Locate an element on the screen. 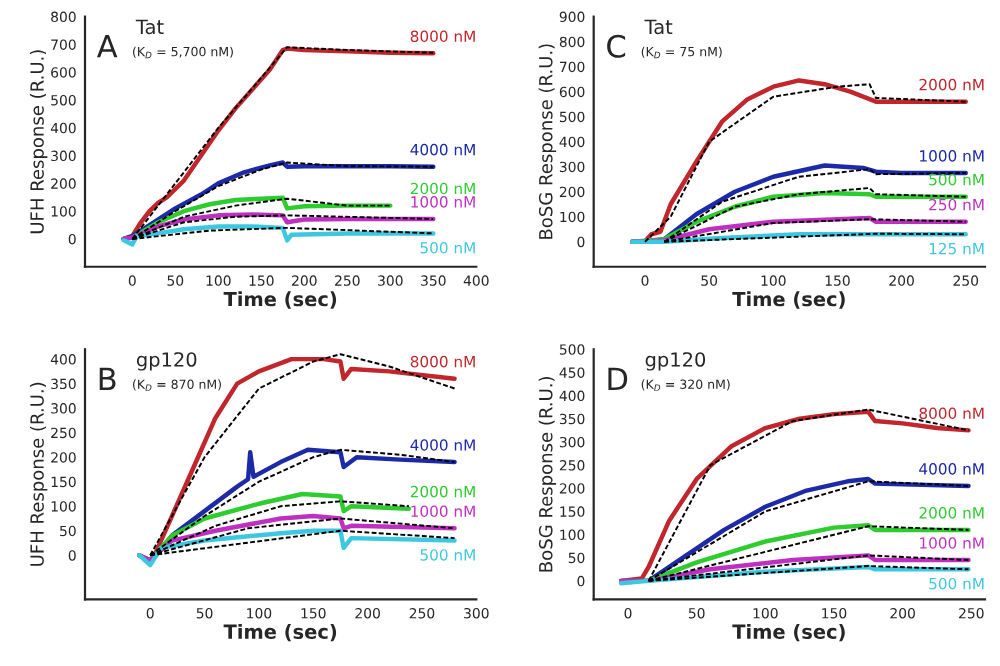  annotation: A is located at coordinates (107, 46).